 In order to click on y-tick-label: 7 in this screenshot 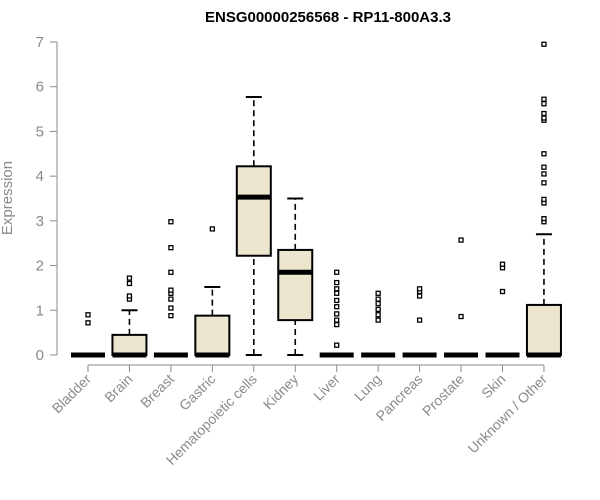, I will do `click(40, 42)`.